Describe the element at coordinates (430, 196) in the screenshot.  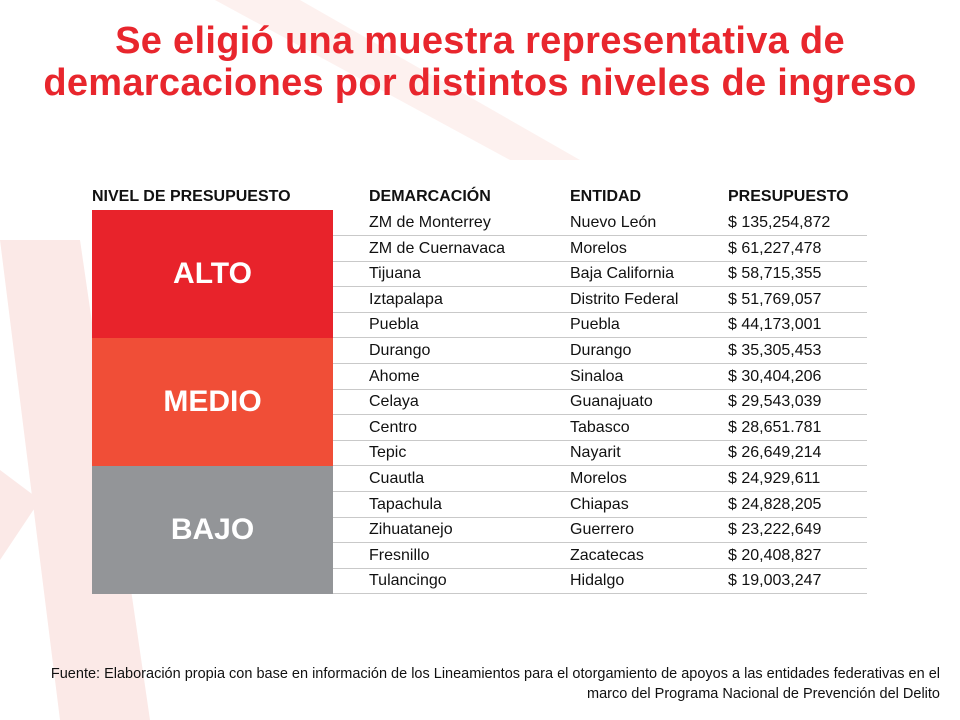
I see `header-demarcacion: DEMARCACIÓN` at that location.